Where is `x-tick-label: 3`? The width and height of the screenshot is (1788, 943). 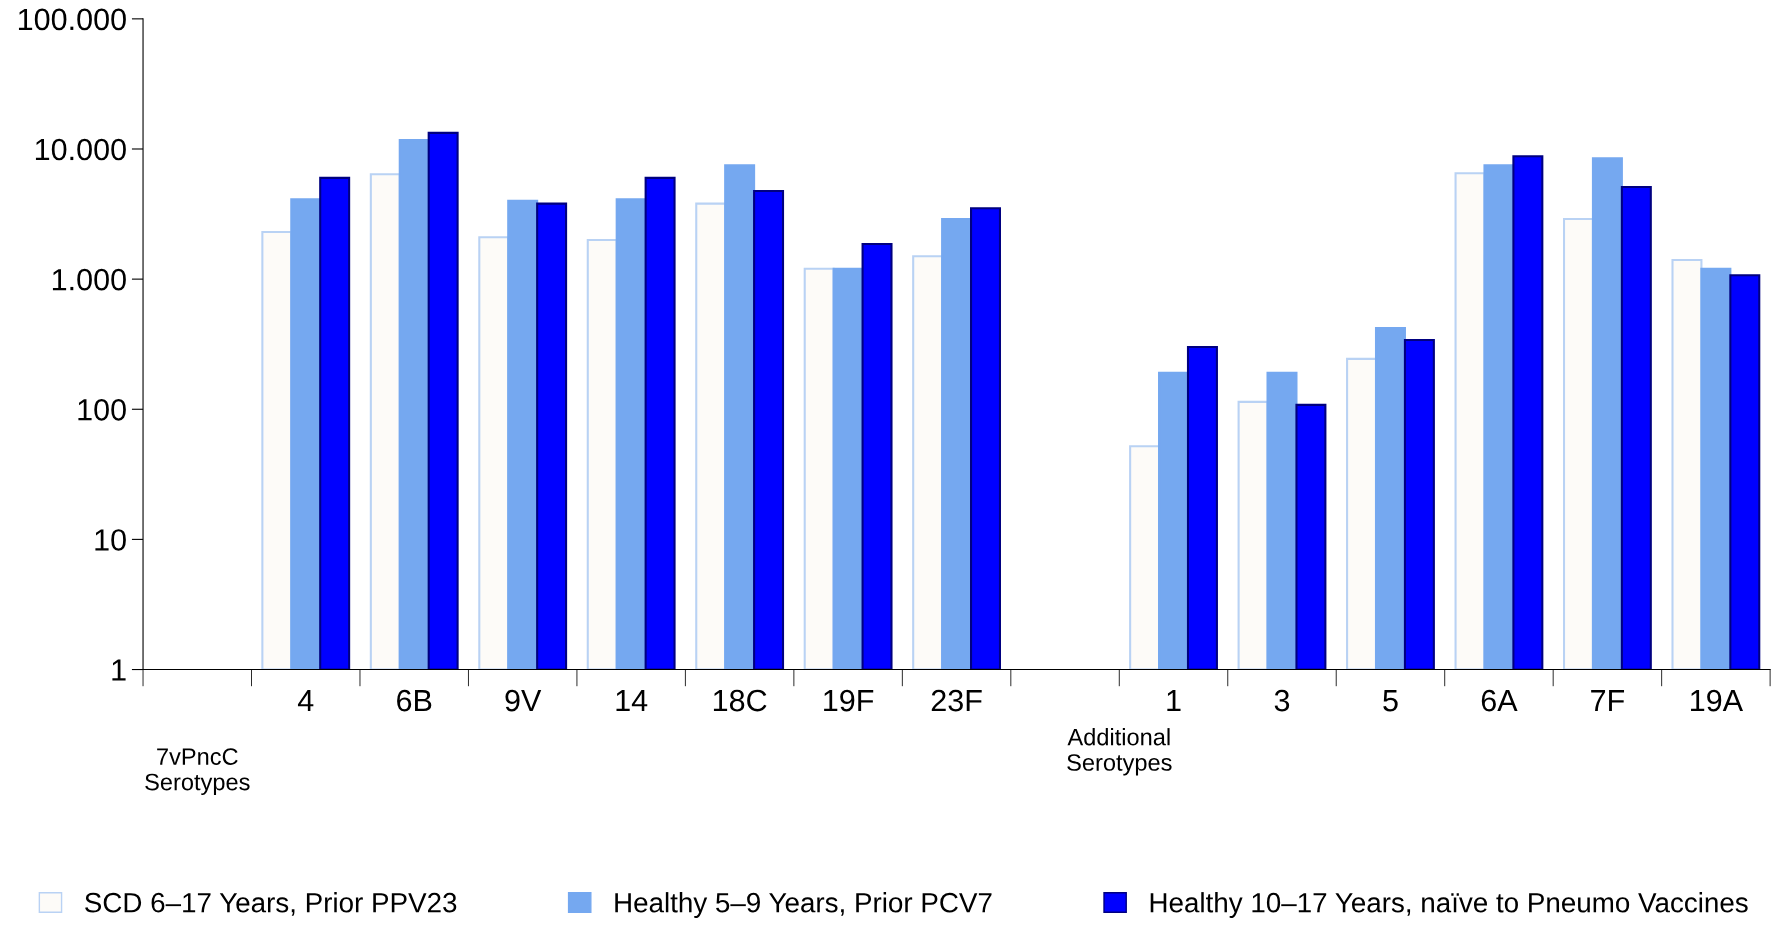
x-tick-label: 3 is located at coordinates (1282, 700).